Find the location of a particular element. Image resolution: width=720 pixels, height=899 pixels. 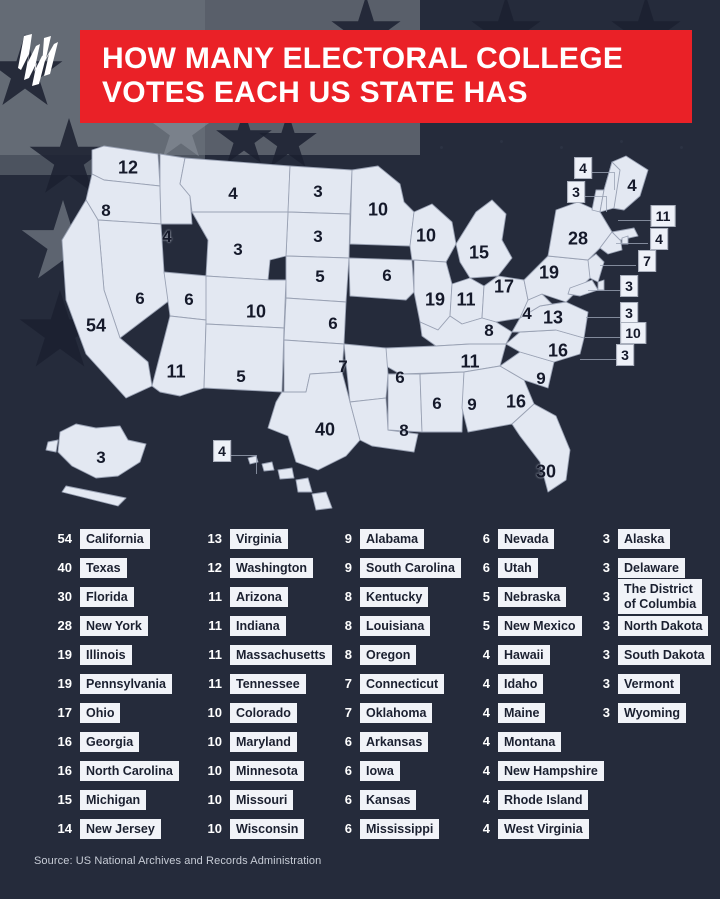

legend-item: 12 Washington is located at coordinates (264, 567).